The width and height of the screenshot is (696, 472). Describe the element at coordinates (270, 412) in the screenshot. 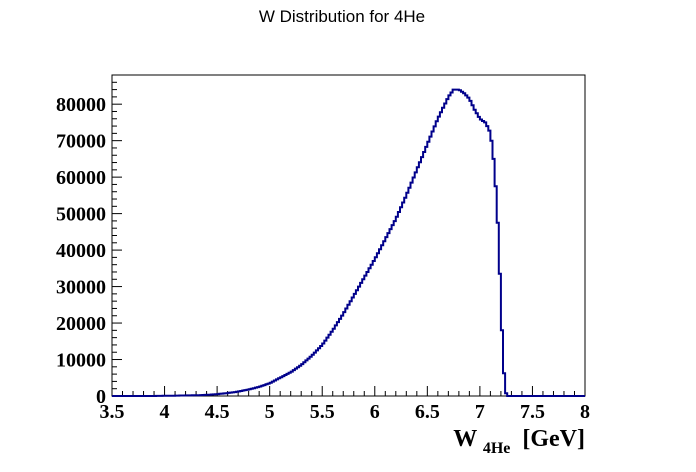

I see `x-tick-label: 5` at that location.